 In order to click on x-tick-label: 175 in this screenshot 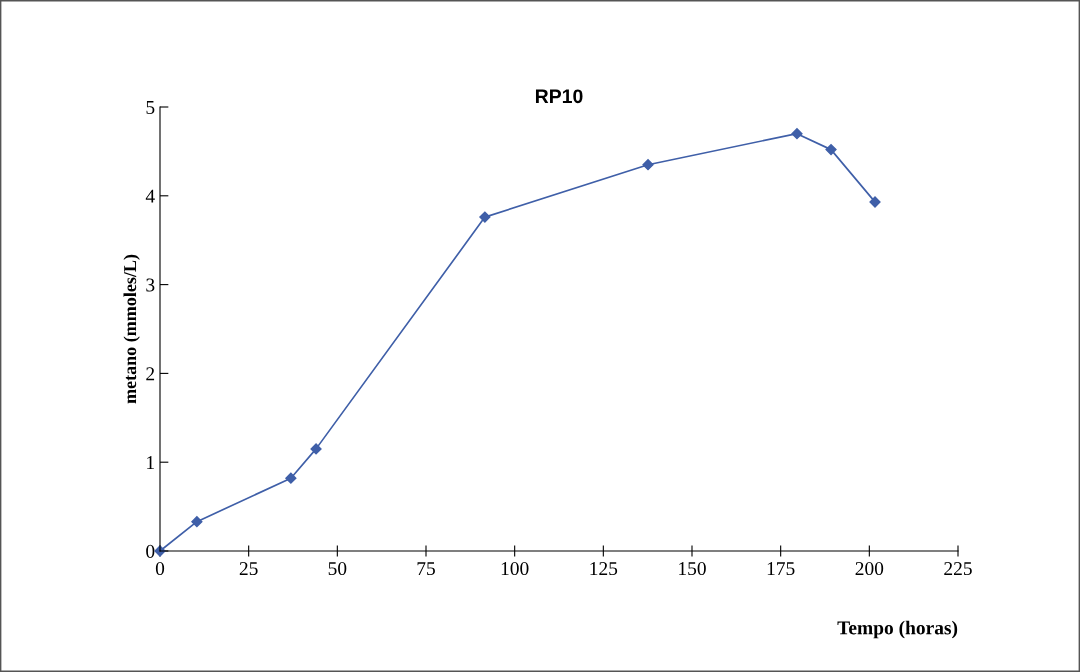, I will do `click(781, 569)`.